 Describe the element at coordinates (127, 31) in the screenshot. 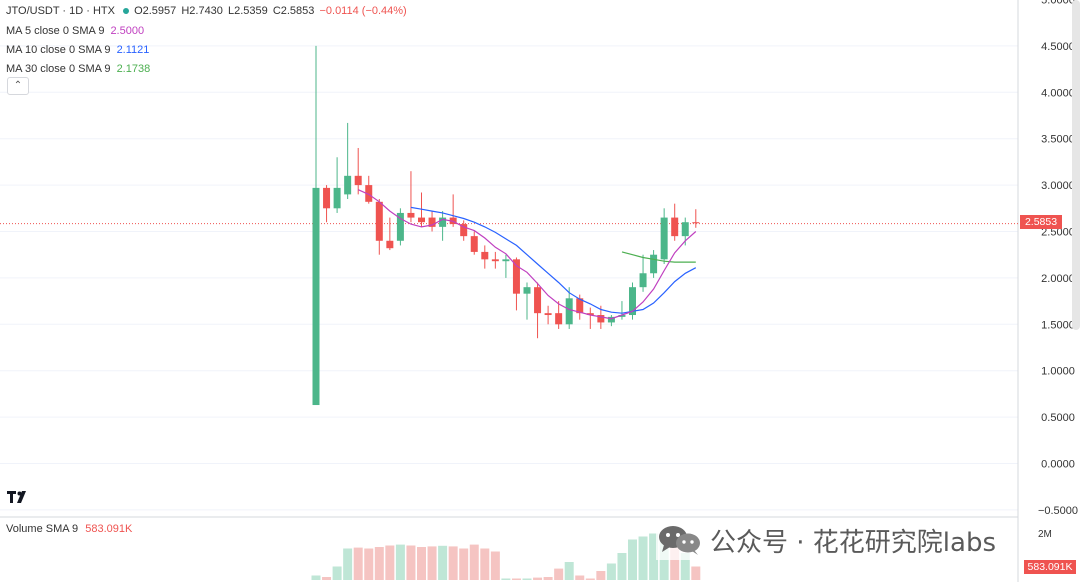

I see `indicator-value: 2.5000` at that location.